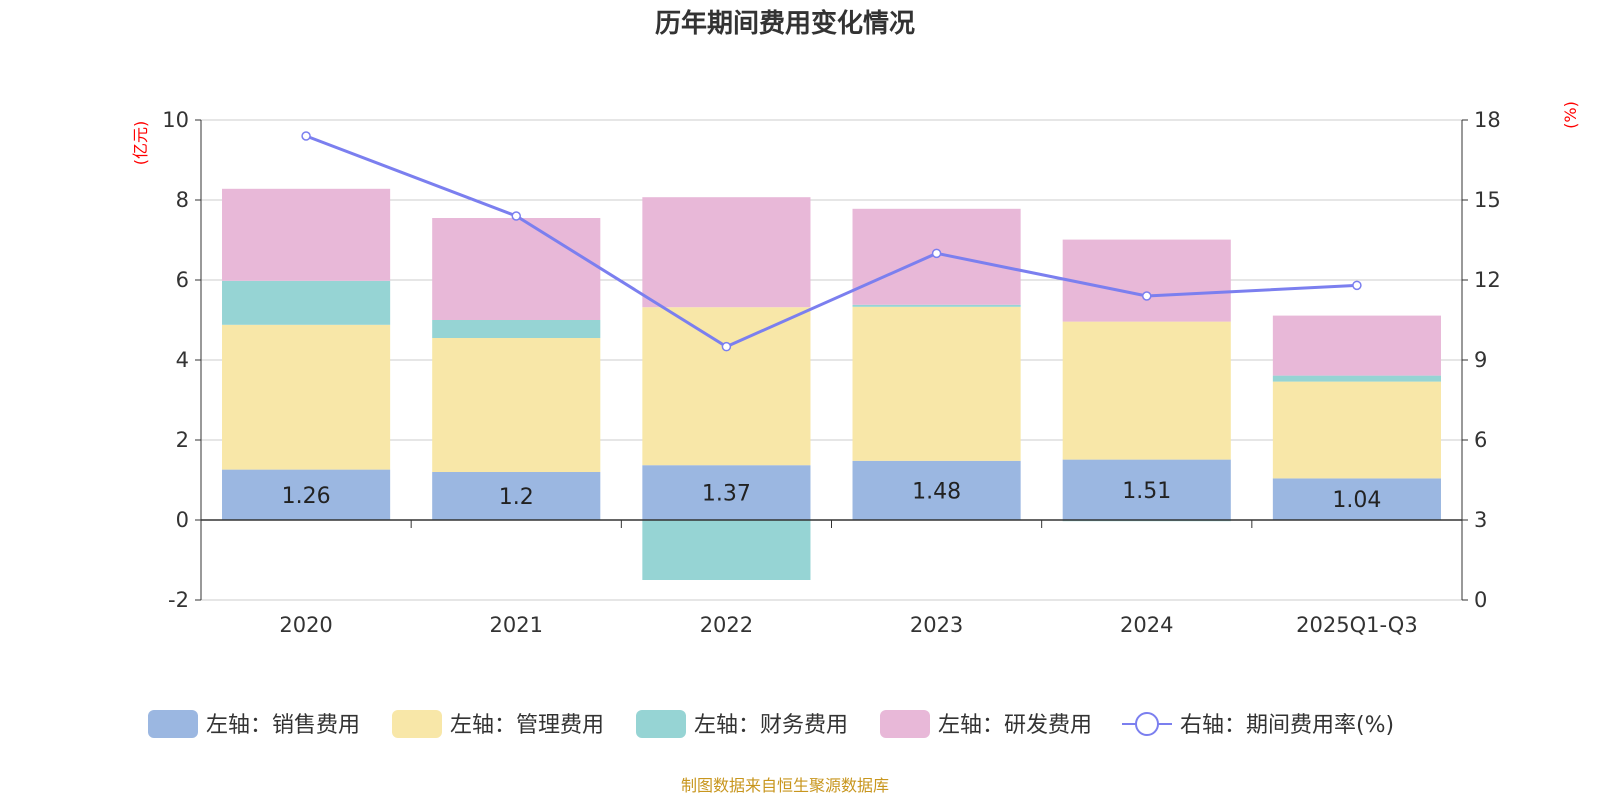  Describe the element at coordinates (182, 360) in the screenshot. I see `left-tick-label: 4` at that location.